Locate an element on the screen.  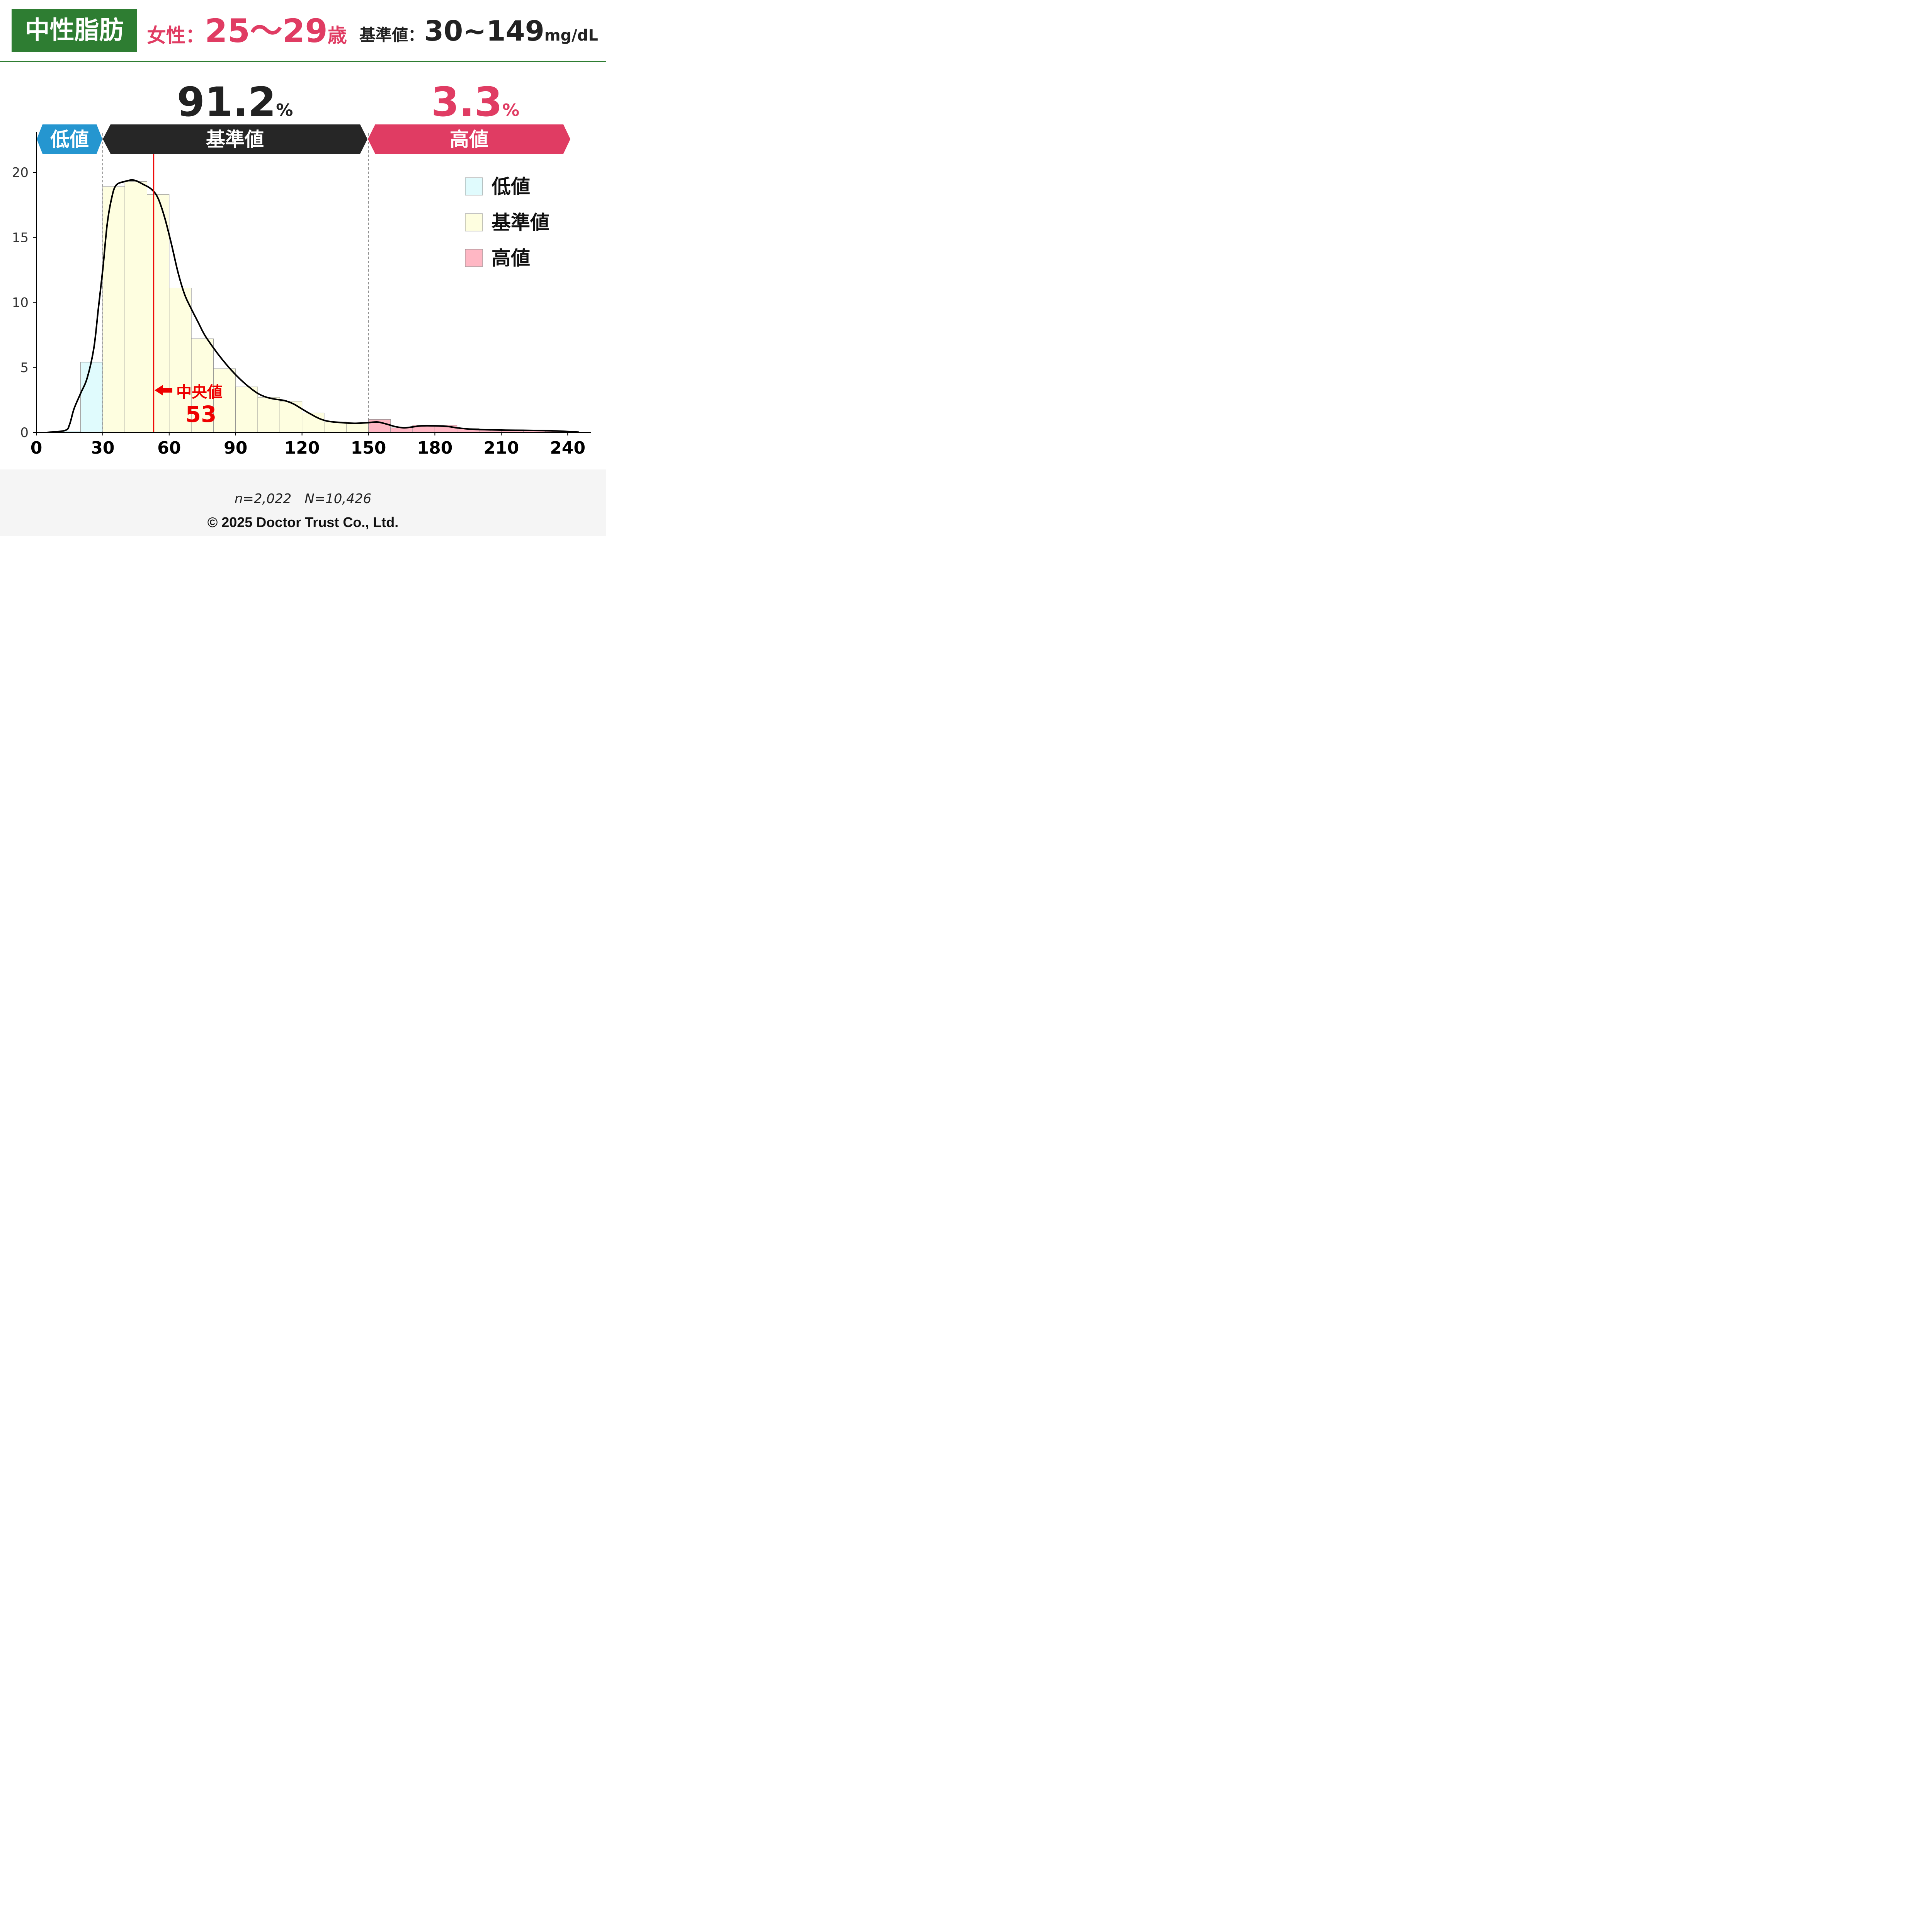
gender-label: 女性 is located at coordinates (166, 35).